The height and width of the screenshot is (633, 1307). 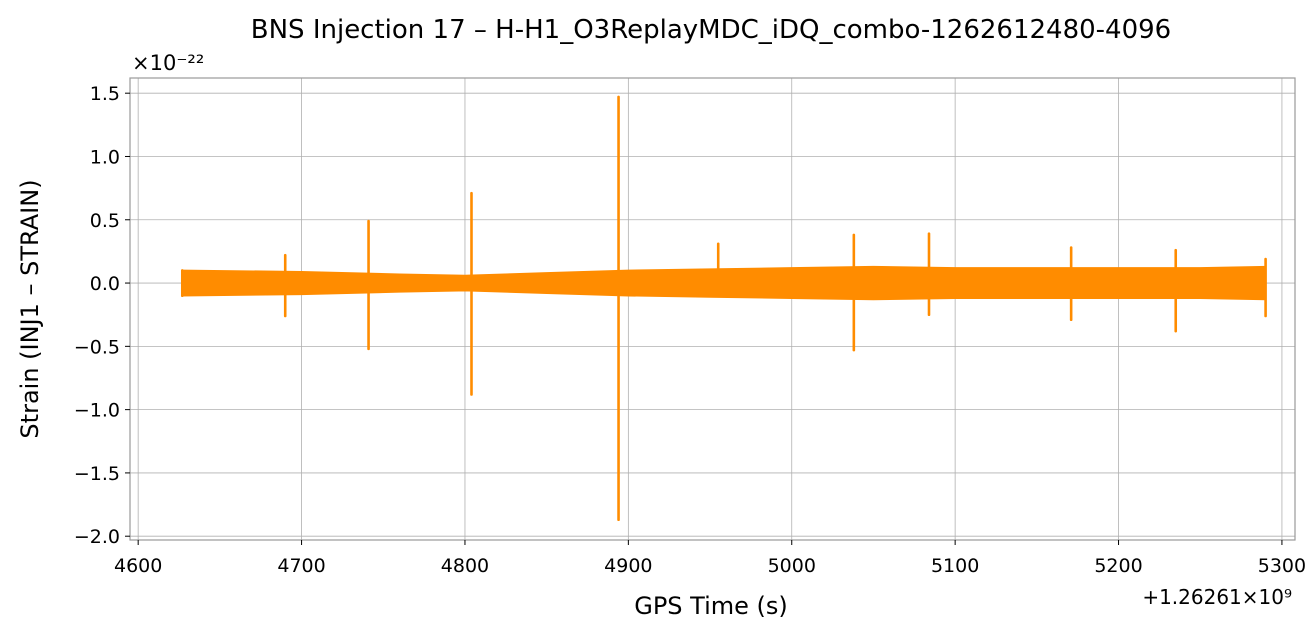 What do you see at coordinates (1217, 597) in the screenshot?
I see `x-offset-label: +1.26261×10⁹` at bounding box center [1217, 597].